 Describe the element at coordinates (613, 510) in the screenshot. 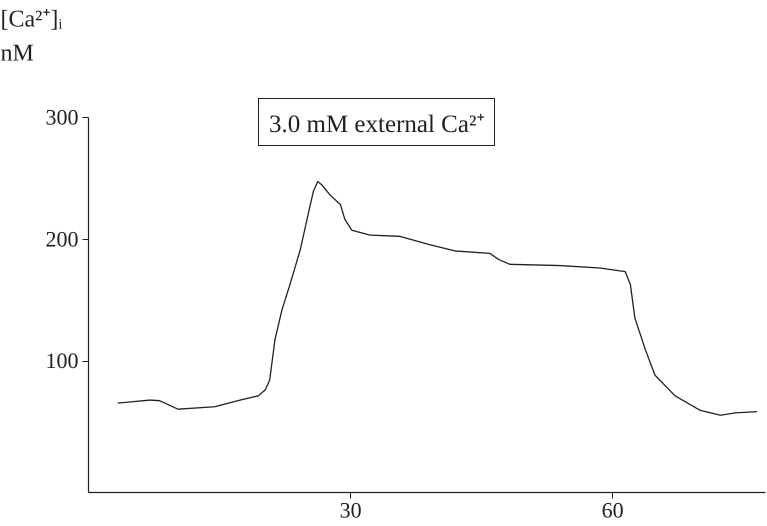

I see `x-tick-label: 60` at that location.